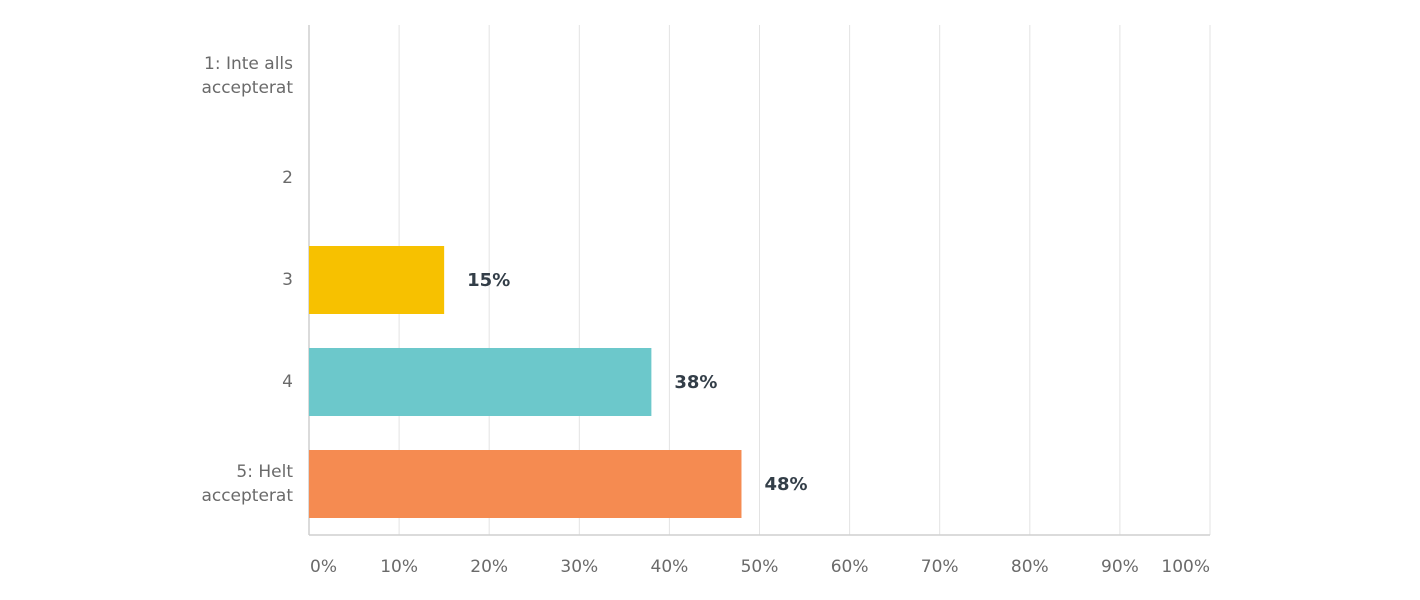 The height and width of the screenshot is (600, 1420). Describe the element at coordinates (287, 178) in the screenshot. I see `y-tick-label: 2` at that location.